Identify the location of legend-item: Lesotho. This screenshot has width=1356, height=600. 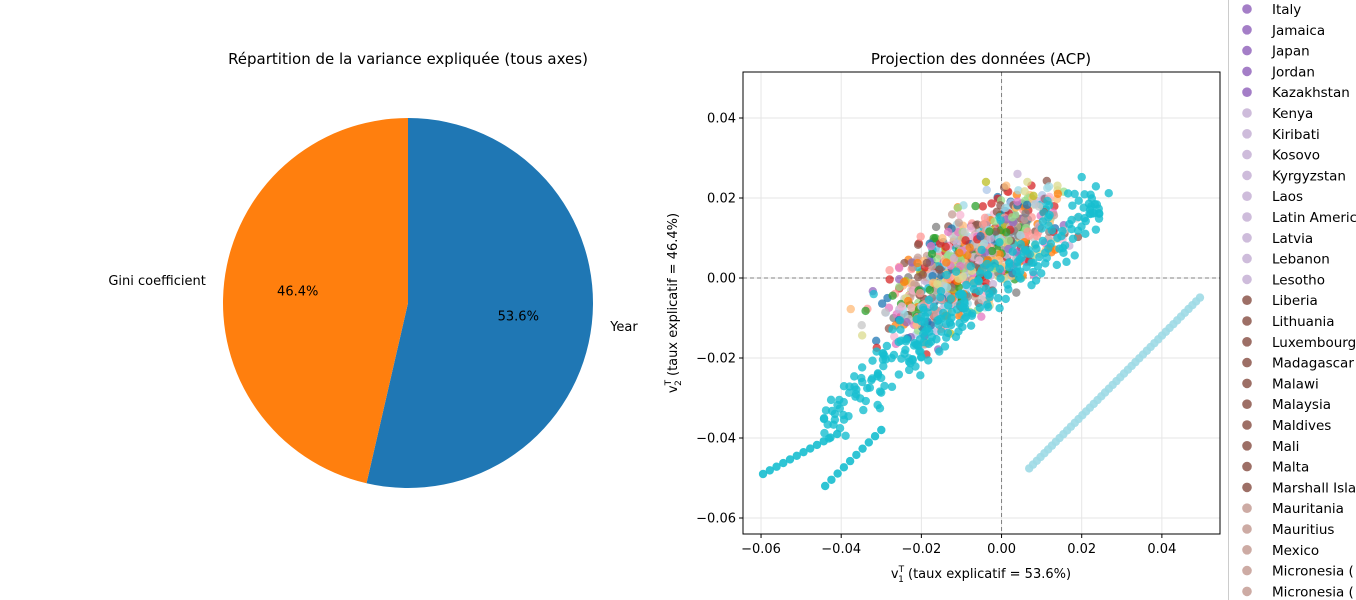
(1283, 280).